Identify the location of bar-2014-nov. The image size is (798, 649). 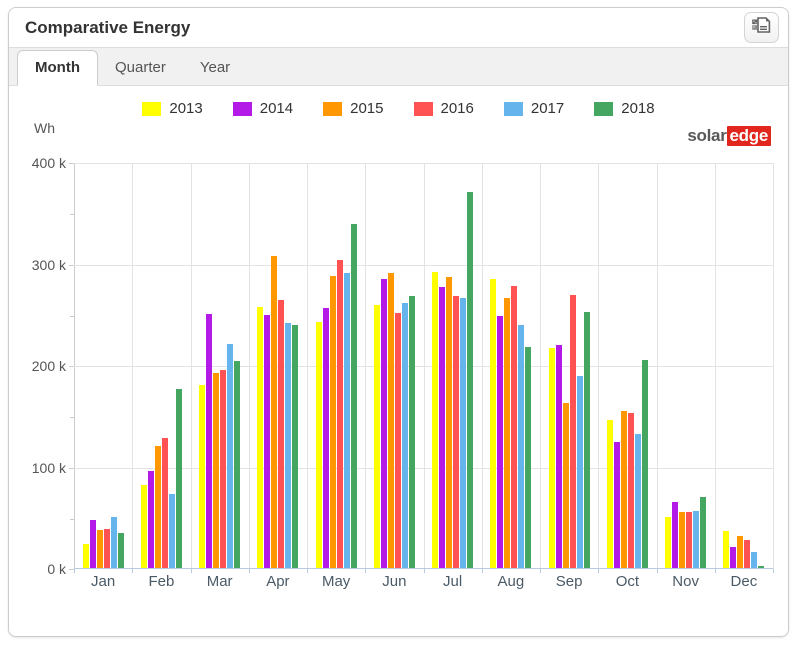
(675, 535).